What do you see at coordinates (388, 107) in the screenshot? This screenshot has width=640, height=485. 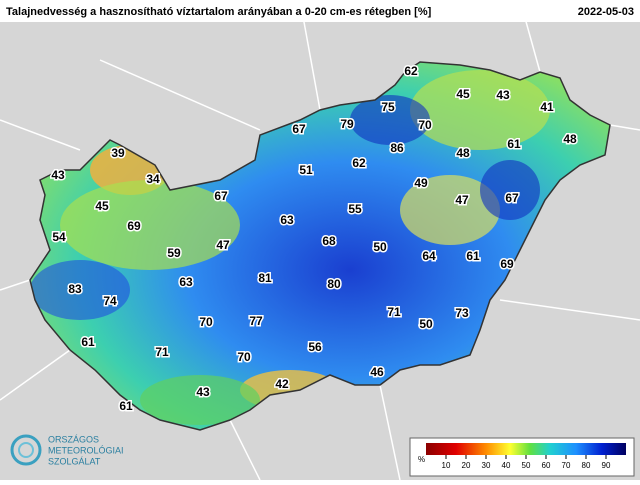 I see `station-value: 75` at bounding box center [388, 107].